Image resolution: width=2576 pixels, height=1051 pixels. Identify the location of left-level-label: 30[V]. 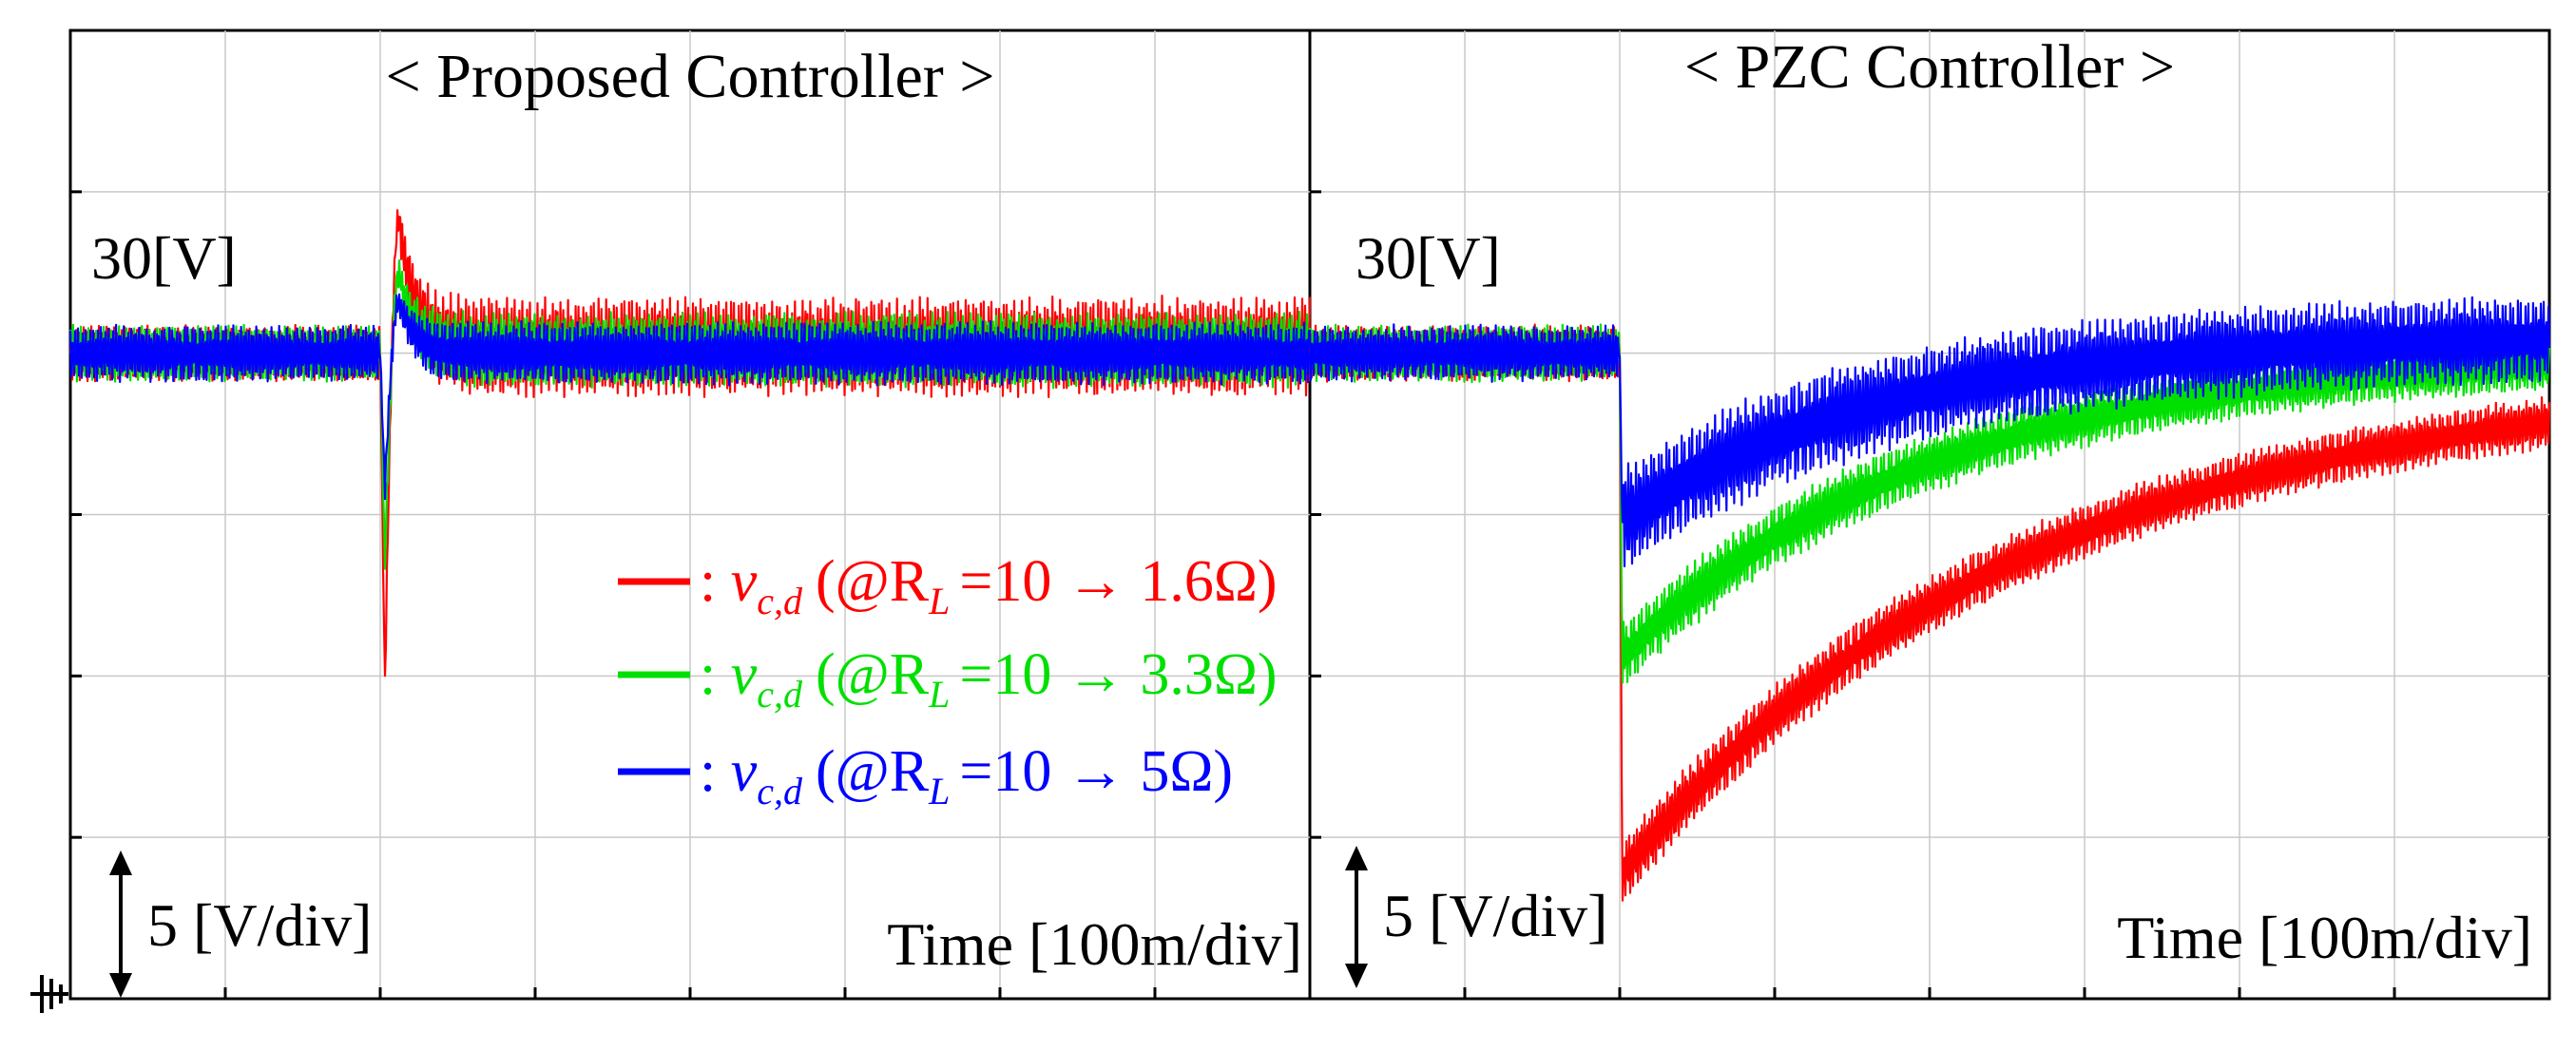
(164, 258).